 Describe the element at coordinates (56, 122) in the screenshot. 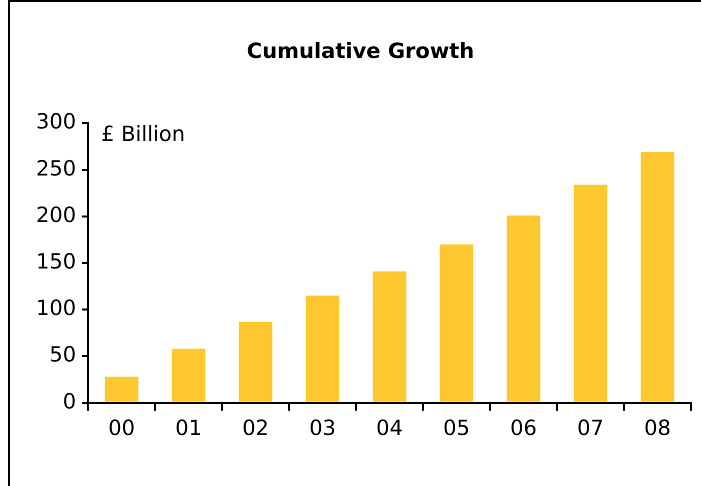

I see `y-tick-label: 300` at that location.